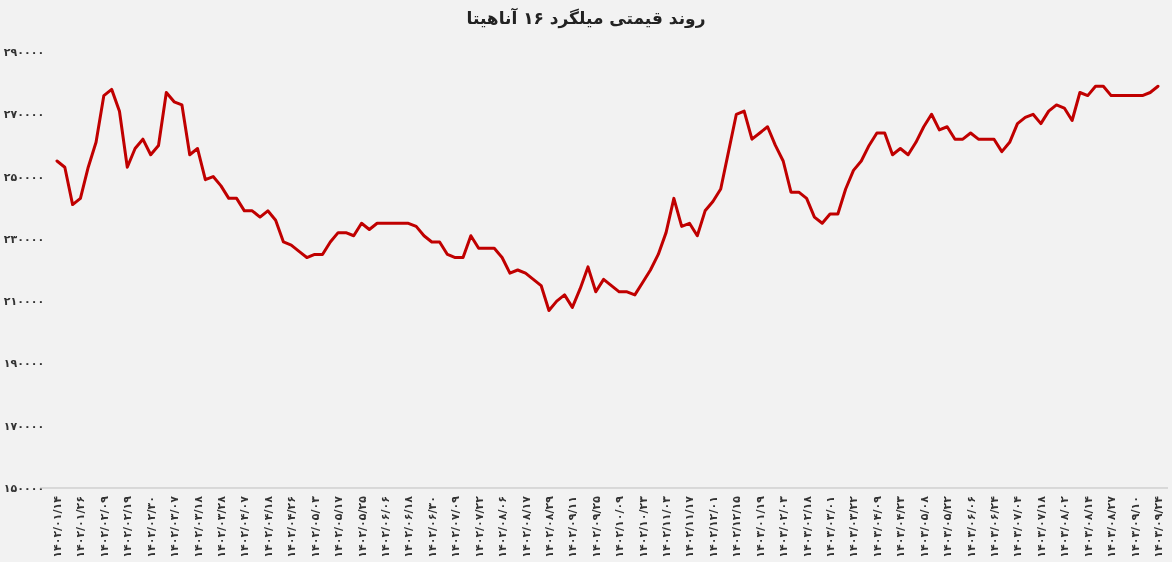 This screenshot has height=562, width=1172. I want to click on y-tick-label: ۱۷۰۰۰۰, so click(24, 426).